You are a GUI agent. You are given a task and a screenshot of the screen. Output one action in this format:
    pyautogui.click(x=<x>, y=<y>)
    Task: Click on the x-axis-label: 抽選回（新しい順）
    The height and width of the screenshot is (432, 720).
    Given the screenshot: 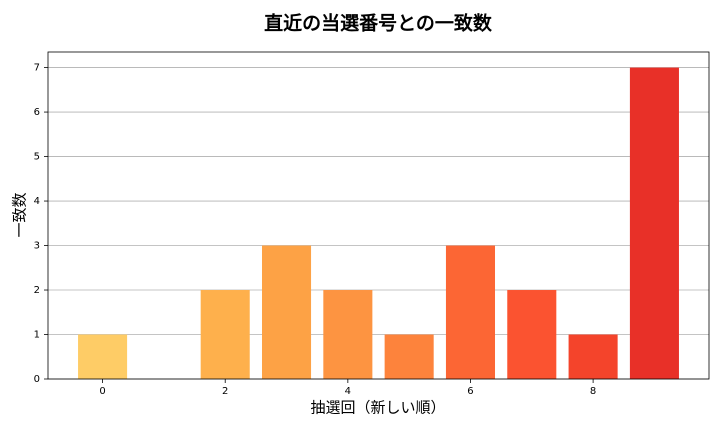 What is the action you would take?
    pyautogui.click(x=377, y=408)
    